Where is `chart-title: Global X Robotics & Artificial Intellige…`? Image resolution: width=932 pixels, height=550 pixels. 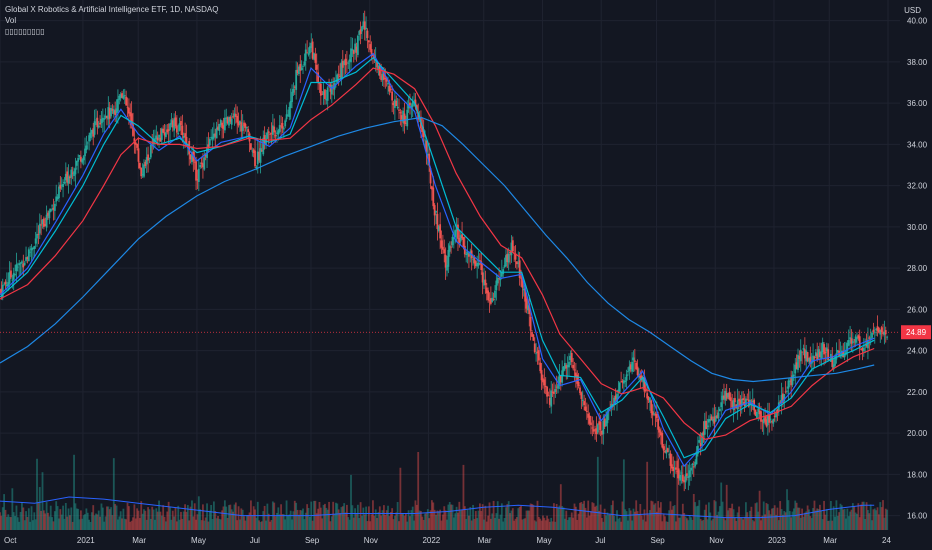
chart-title: Global X Robotics & Artificial Intellige… is located at coordinates (112, 9).